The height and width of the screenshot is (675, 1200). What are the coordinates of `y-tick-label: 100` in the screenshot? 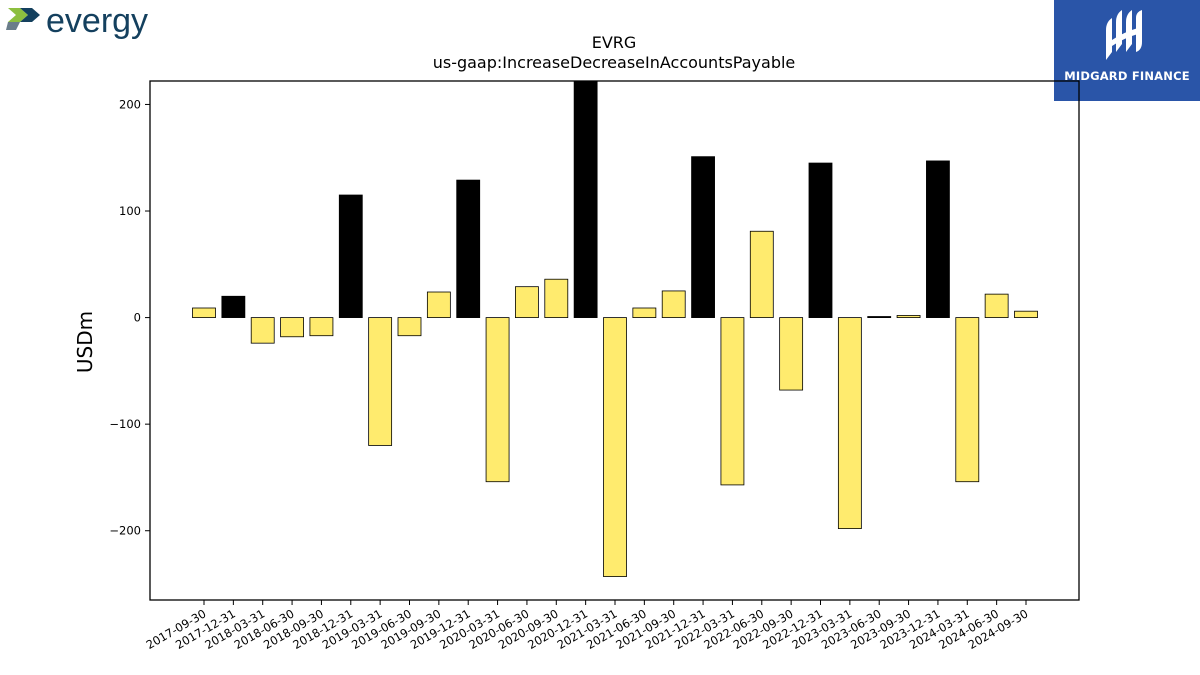 It's located at (130, 211).